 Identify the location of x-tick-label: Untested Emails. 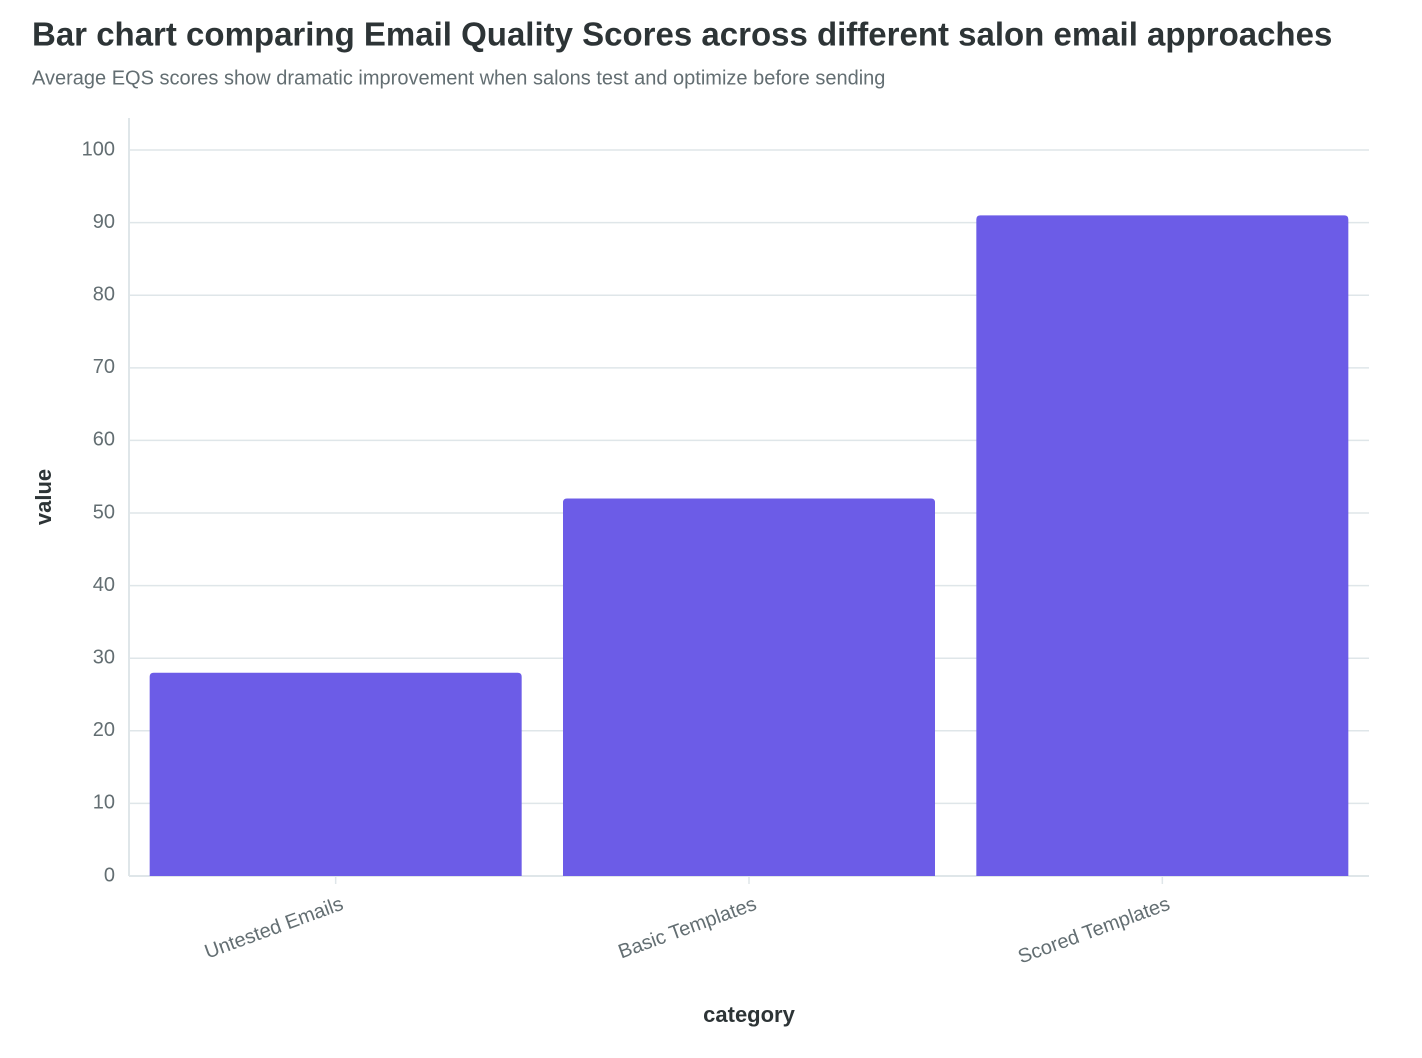
(274, 928).